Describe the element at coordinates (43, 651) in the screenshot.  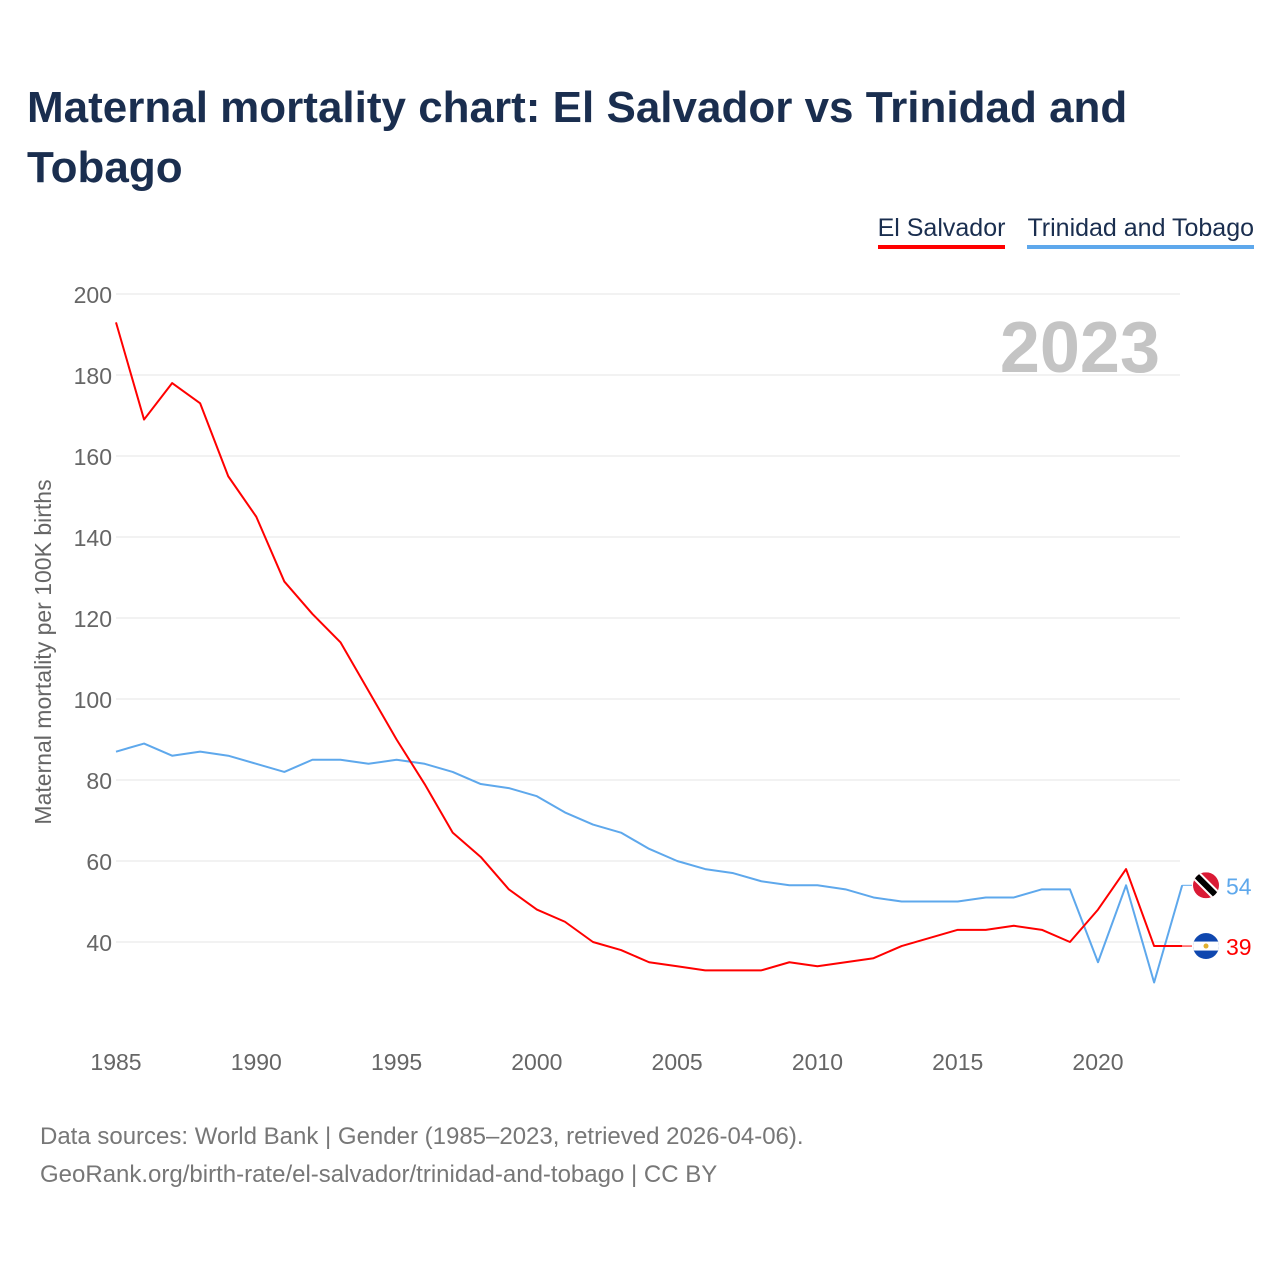
I see `y-axis-label: Maternal mortality per 100K births` at that location.